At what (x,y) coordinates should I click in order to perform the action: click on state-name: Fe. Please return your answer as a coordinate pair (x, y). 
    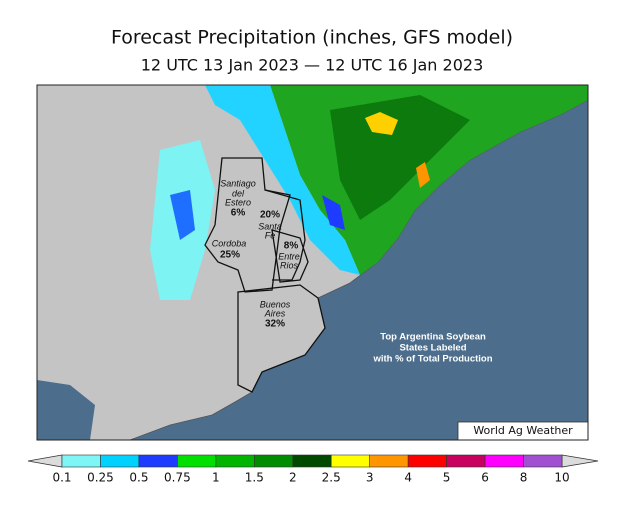
    Looking at the image, I should click on (270, 235).